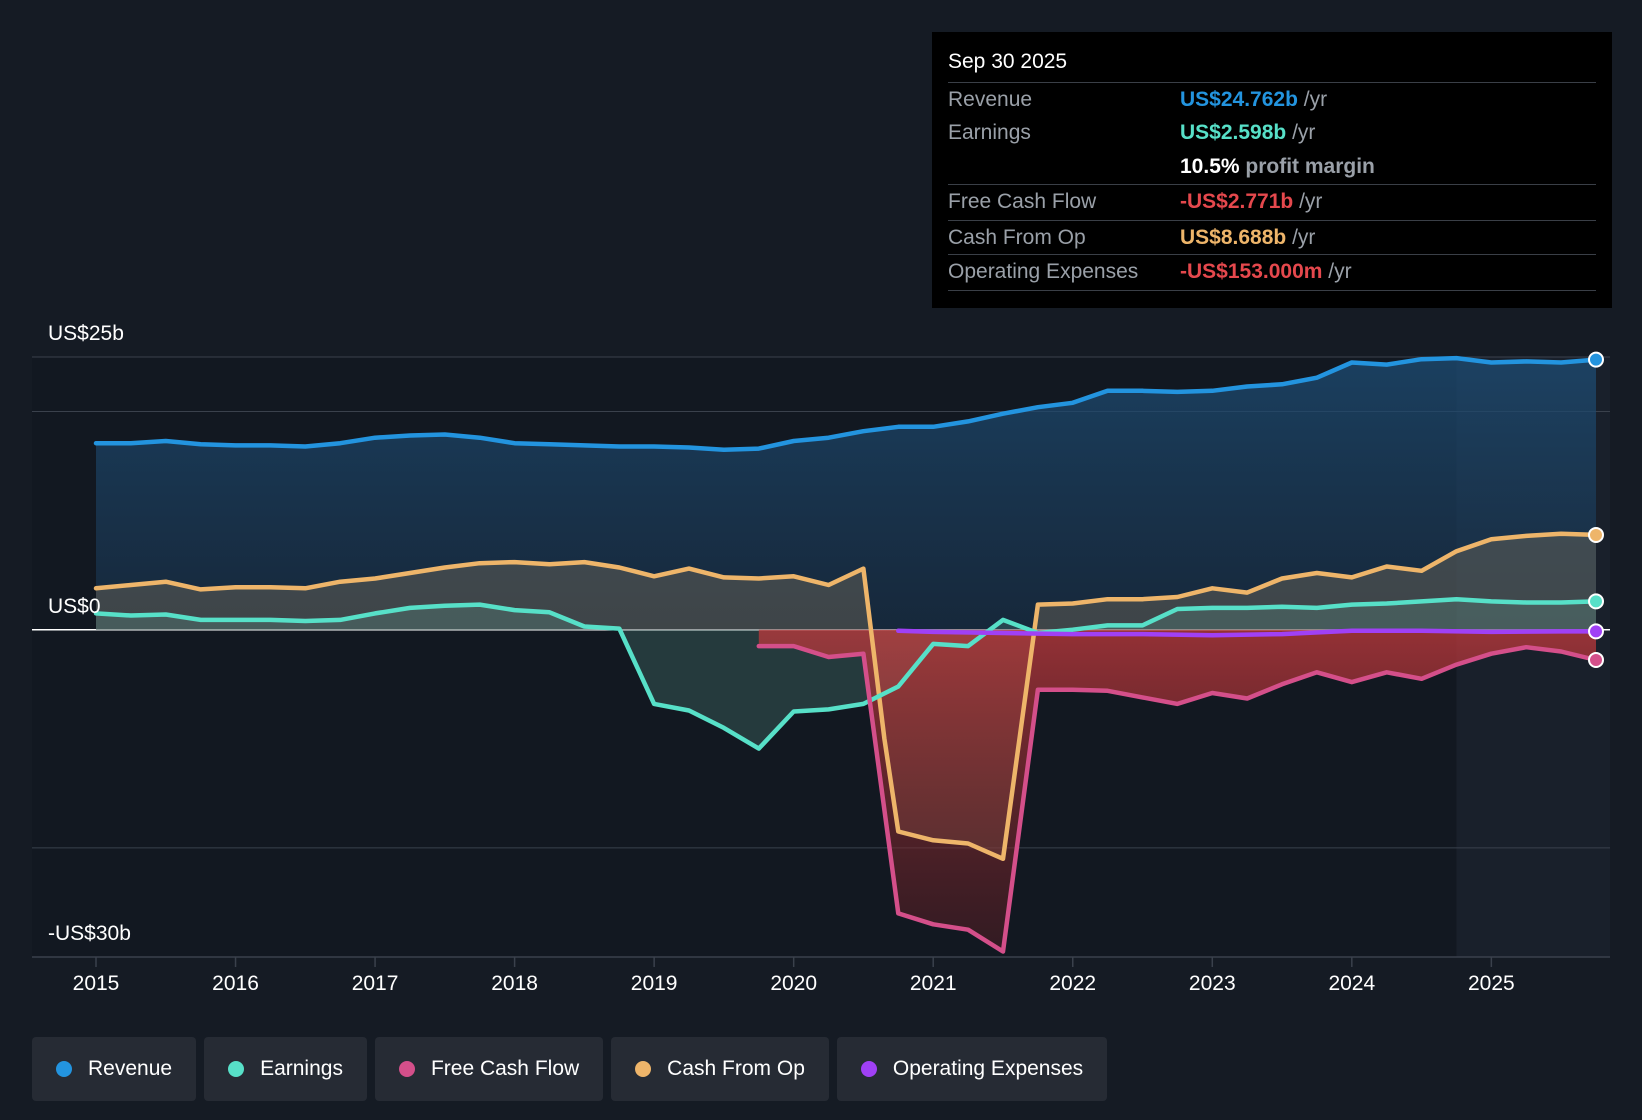 Image resolution: width=1642 pixels, height=1120 pixels. What do you see at coordinates (1491, 983) in the screenshot?
I see `x-tick-label-2025: 2025` at bounding box center [1491, 983].